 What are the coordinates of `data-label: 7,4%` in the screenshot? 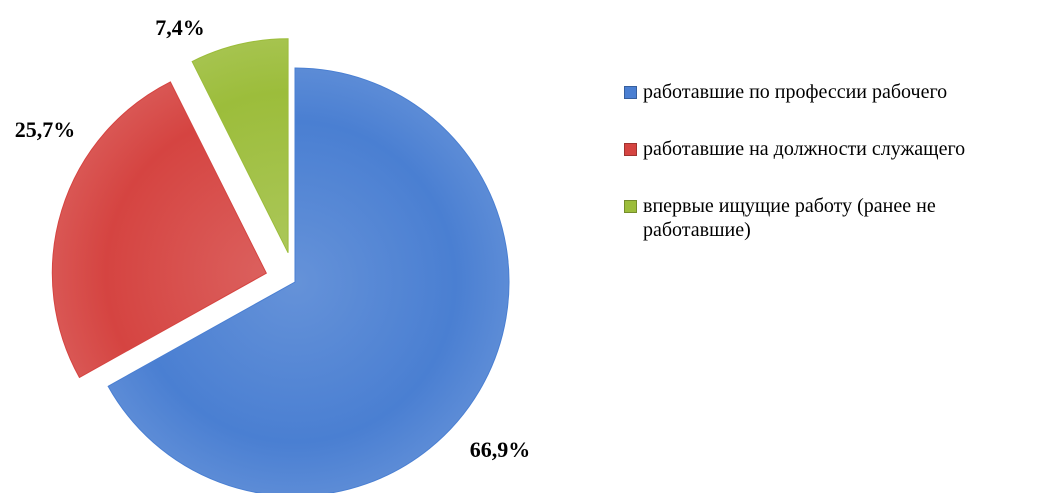 It's located at (180, 27).